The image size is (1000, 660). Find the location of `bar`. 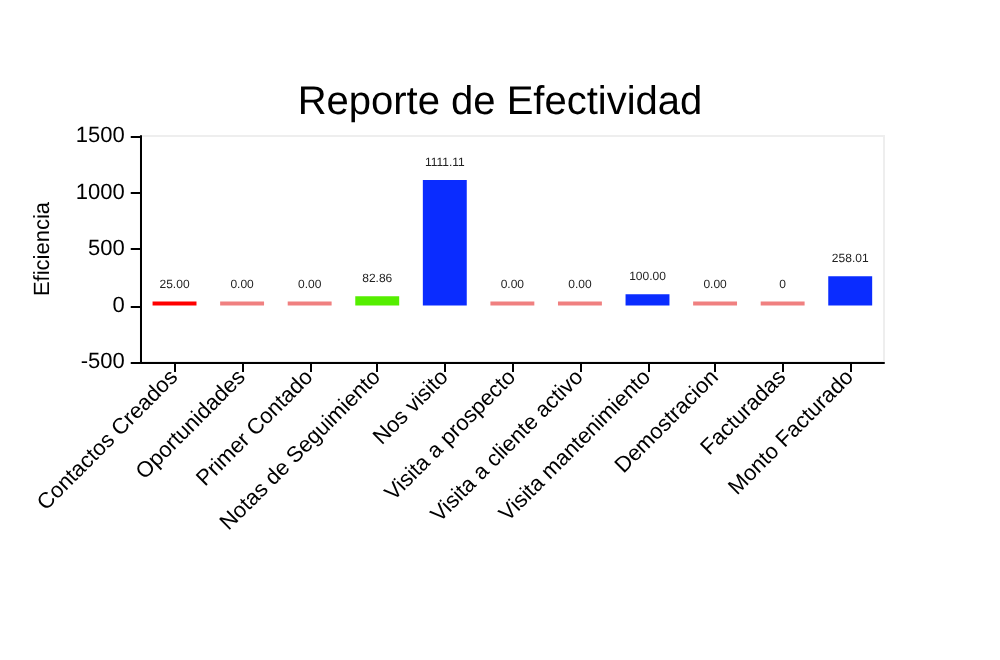

bar is located at coordinates (444, 242).